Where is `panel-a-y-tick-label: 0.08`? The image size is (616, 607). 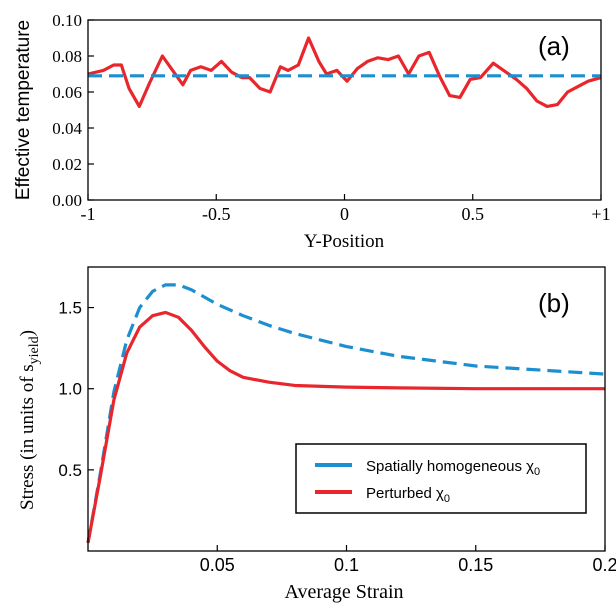
panel-a-y-tick-label: 0.08 is located at coordinates (67, 56).